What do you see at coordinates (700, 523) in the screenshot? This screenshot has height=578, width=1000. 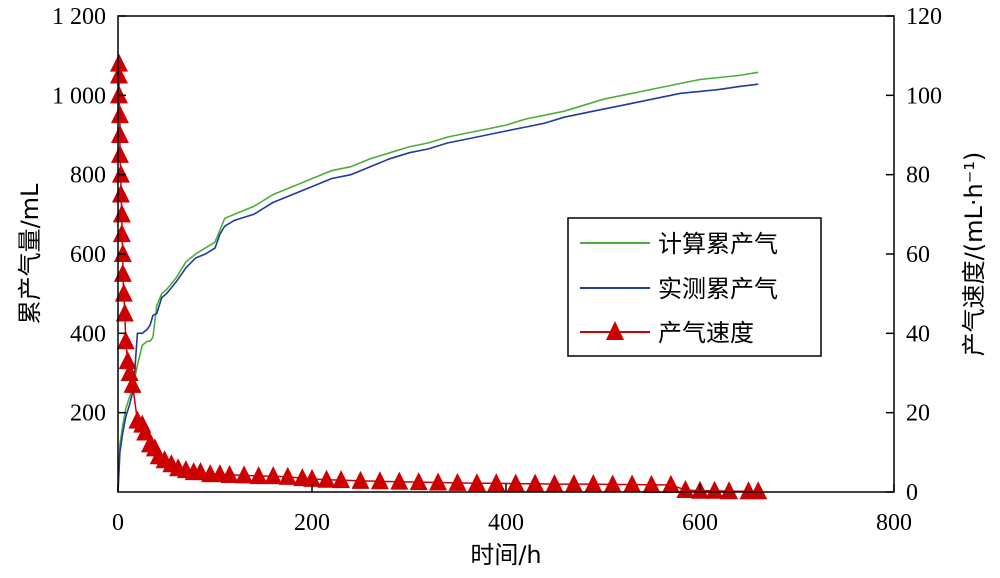 I see `x-tick-label: 600` at bounding box center [700, 523].